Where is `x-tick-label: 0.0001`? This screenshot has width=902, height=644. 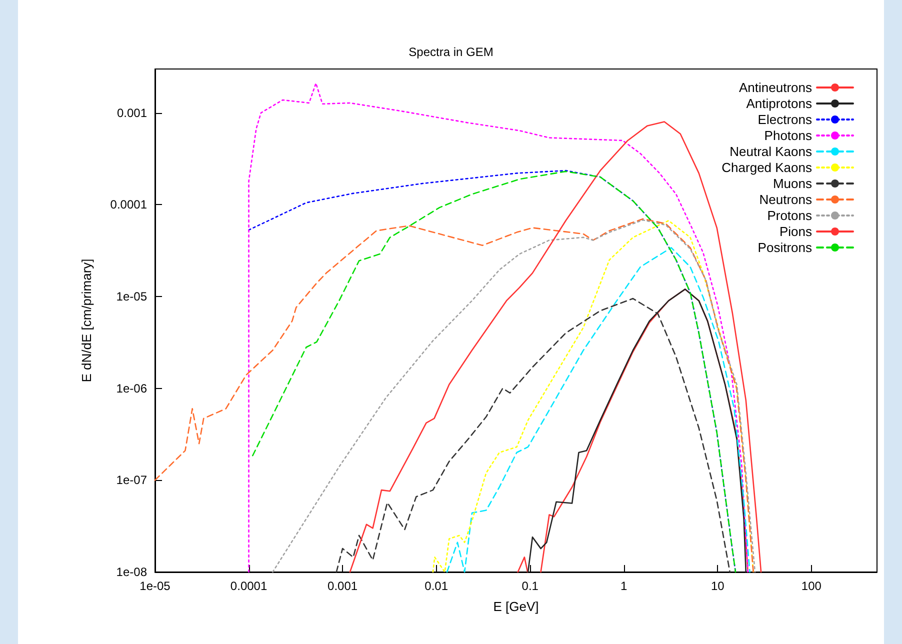
x-tick-label: 0.0001 is located at coordinates (249, 586).